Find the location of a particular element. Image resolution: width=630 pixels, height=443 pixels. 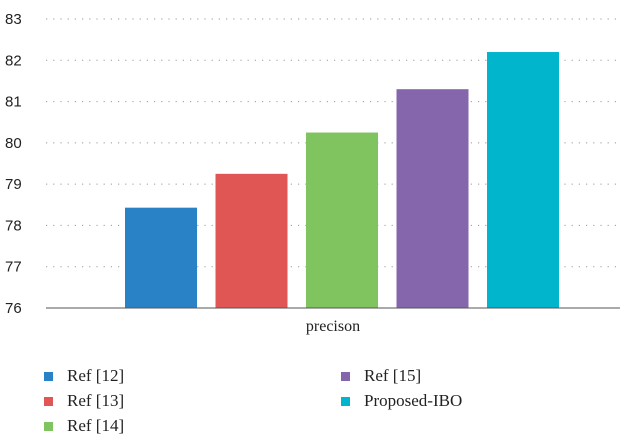

legend-item: Proposed-IBO is located at coordinates (401, 401).